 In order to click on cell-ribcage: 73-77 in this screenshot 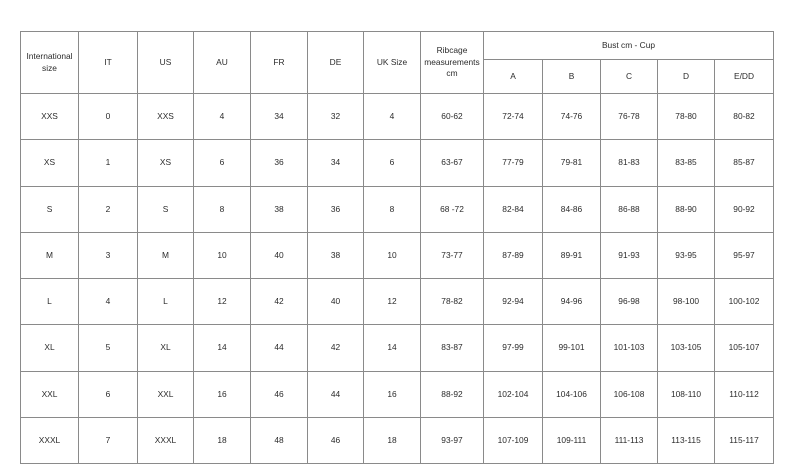, I will do `click(452, 255)`.